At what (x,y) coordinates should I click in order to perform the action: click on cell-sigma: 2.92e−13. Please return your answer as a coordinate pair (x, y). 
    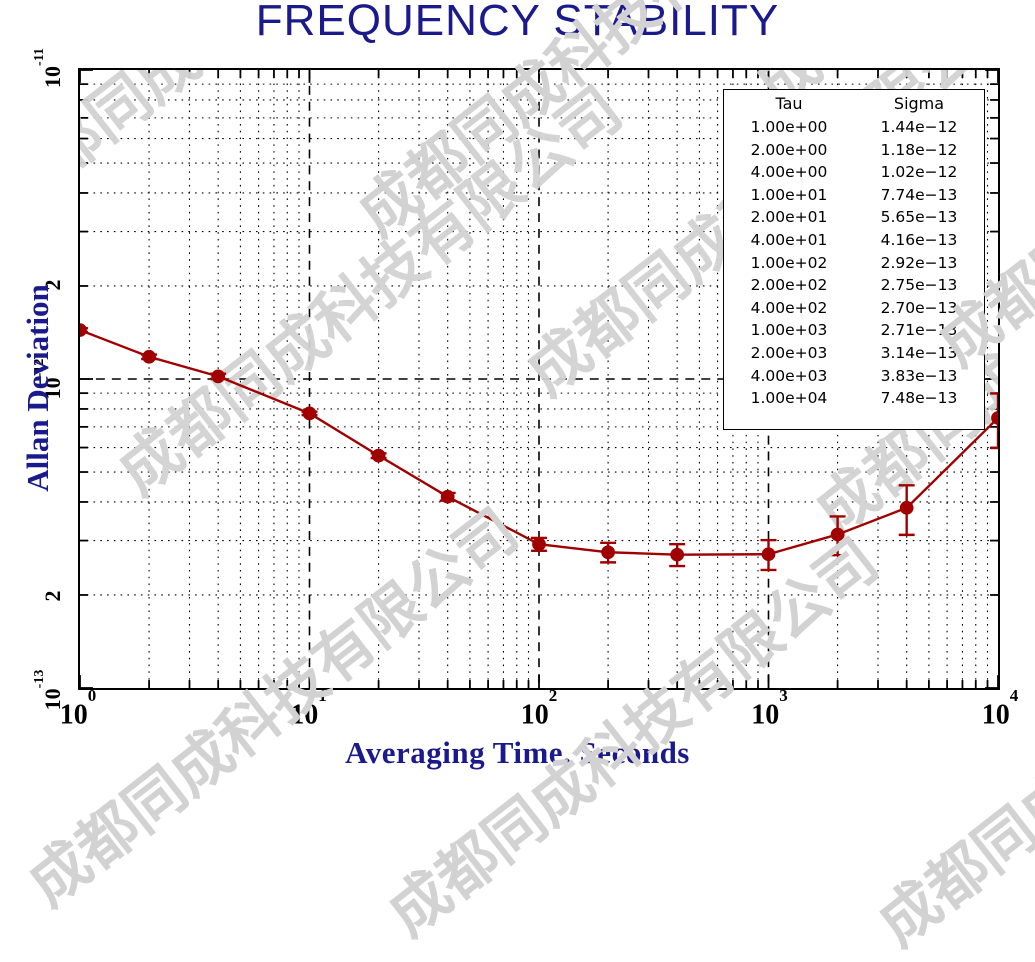
    Looking at the image, I should click on (919, 262).